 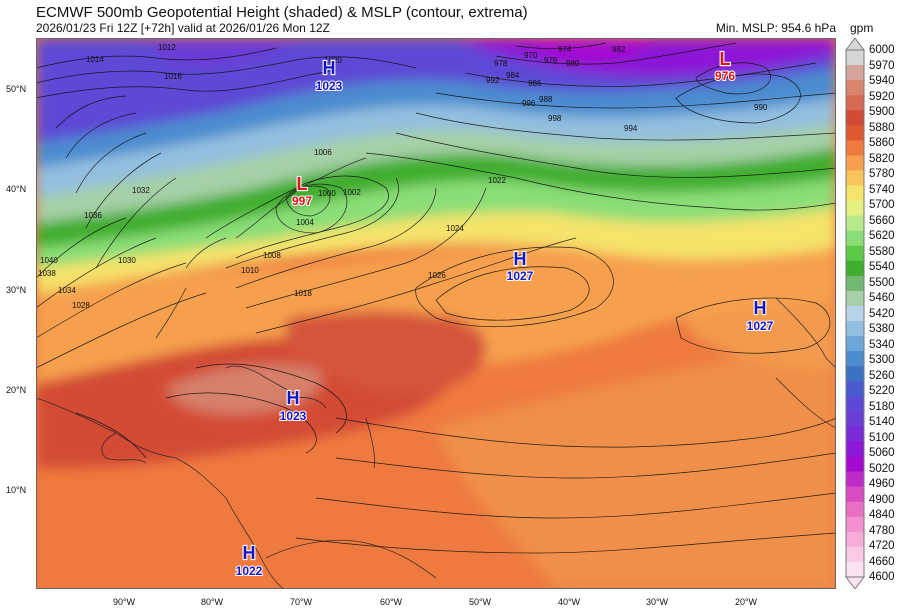 I want to click on colorbar-label: 5970, so click(x=882, y=65).